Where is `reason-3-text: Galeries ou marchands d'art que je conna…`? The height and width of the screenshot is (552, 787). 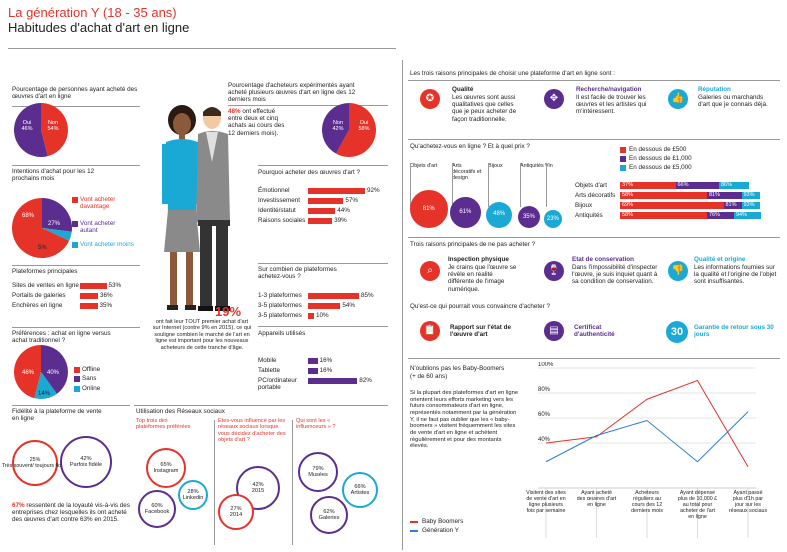
reason-3-text: Galeries ou marchands d'art que je conna… is located at coordinates (733, 101).